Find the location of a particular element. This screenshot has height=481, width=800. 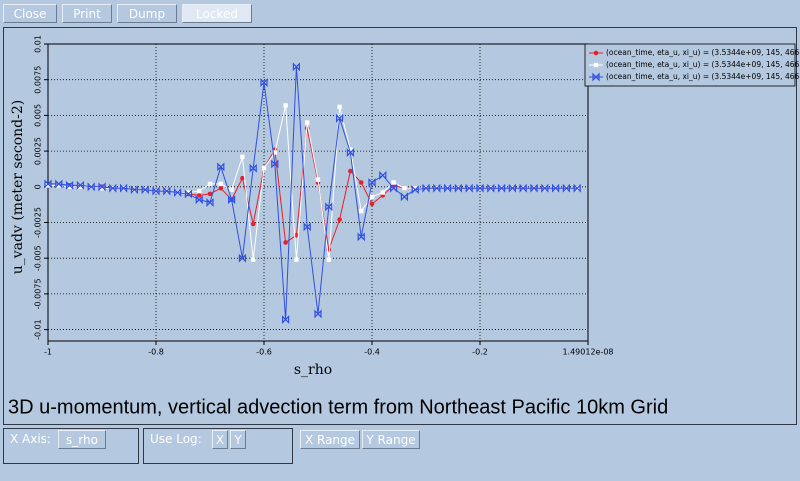

y-tick-label: 0 is located at coordinates (38, 186).